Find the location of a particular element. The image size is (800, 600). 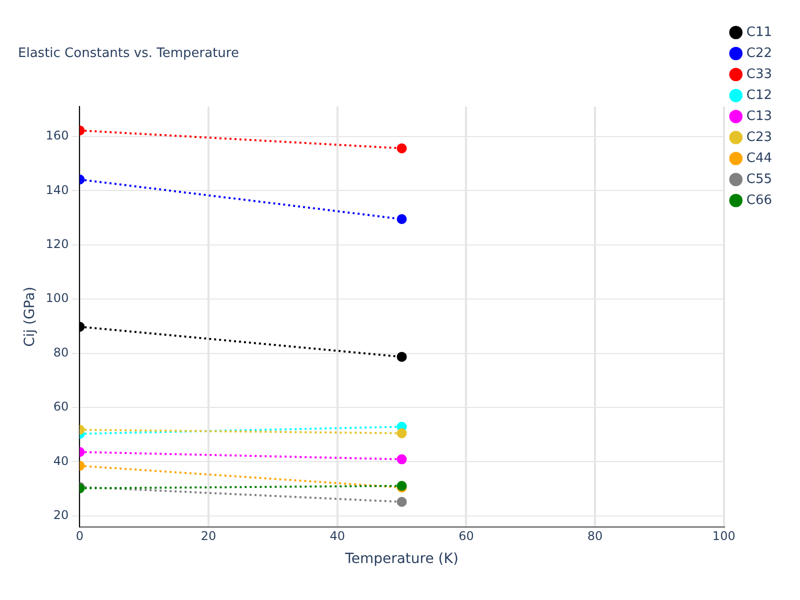

legend-label: C55 is located at coordinates (759, 179).